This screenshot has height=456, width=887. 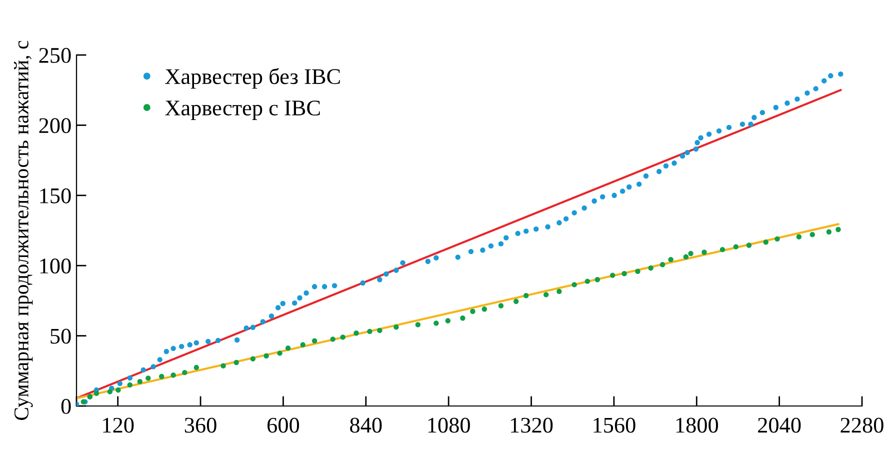 I want to click on y-axis-title: Суммарная продолжительность нажатий, с, so click(x=23, y=230).